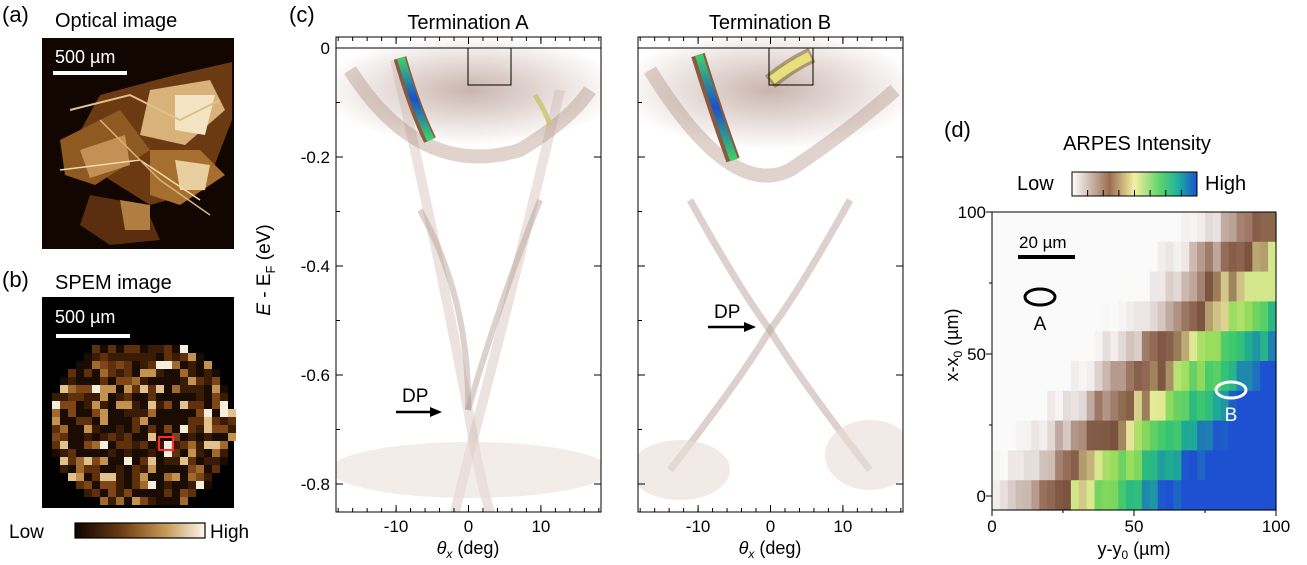 The height and width of the screenshot is (565, 1307). I want to click on xtick-label: 0, so click(468, 526).